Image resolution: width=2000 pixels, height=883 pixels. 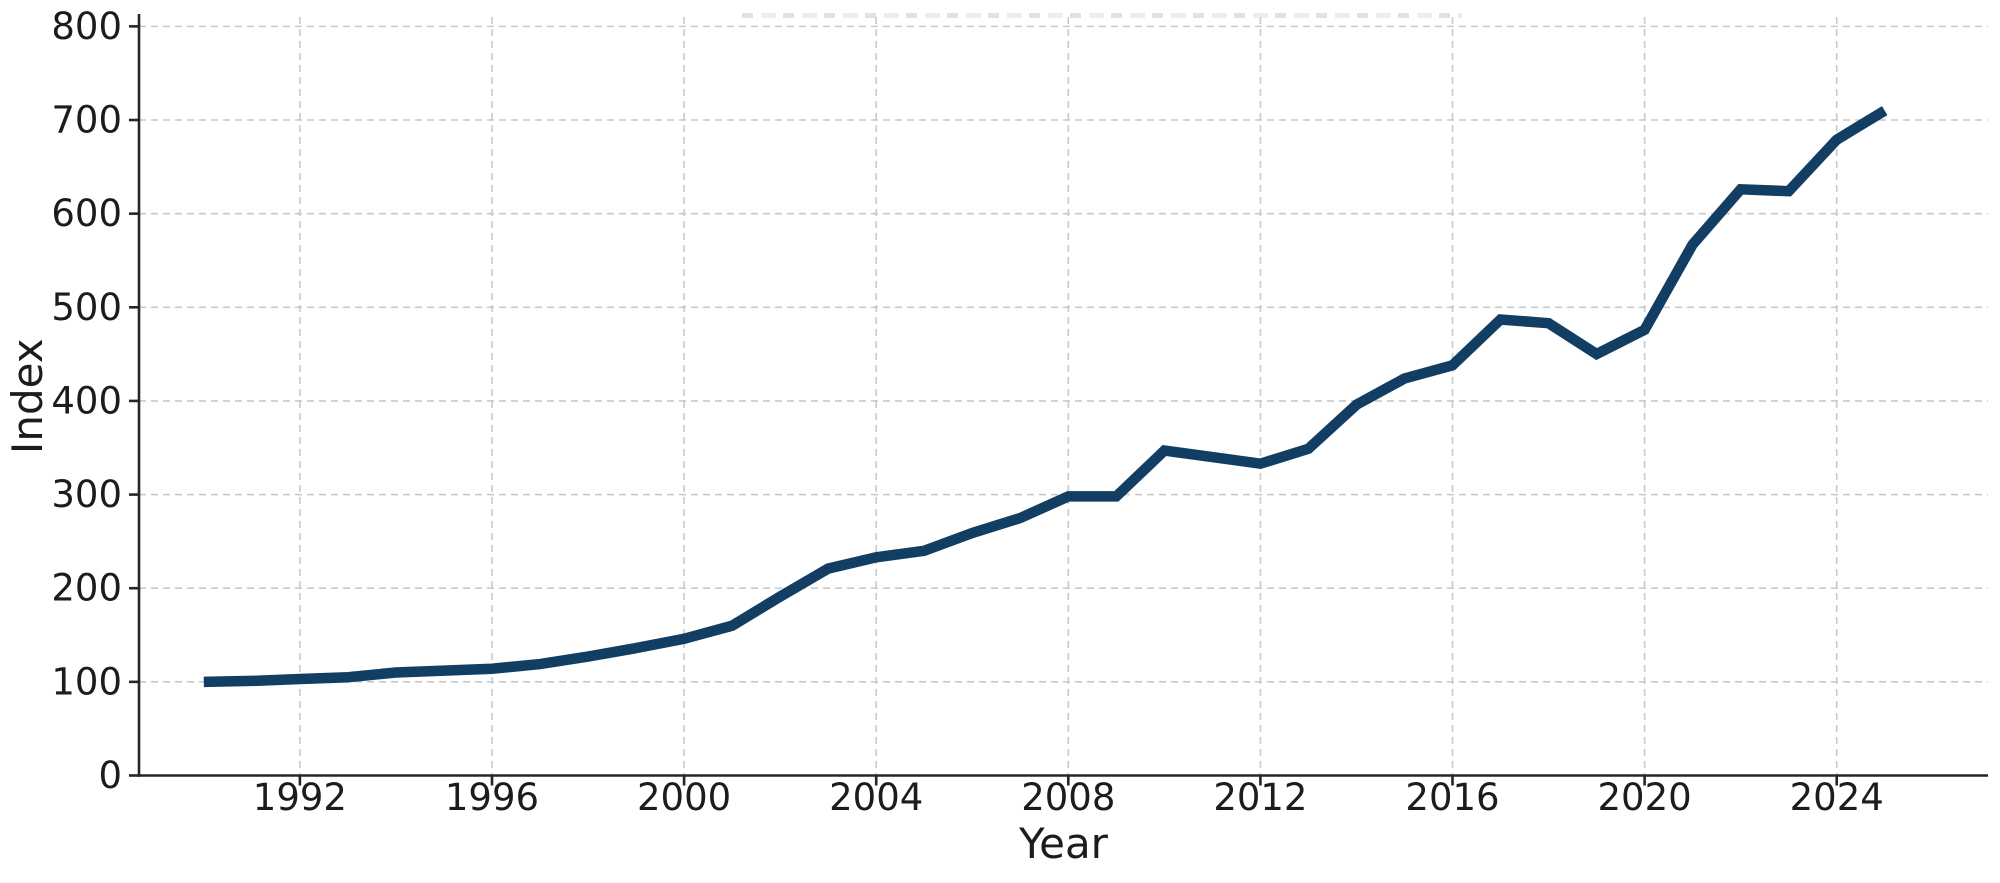 What do you see at coordinates (86, 400) in the screenshot?
I see `y-axis-tick-label: 400` at bounding box center [86, 400].